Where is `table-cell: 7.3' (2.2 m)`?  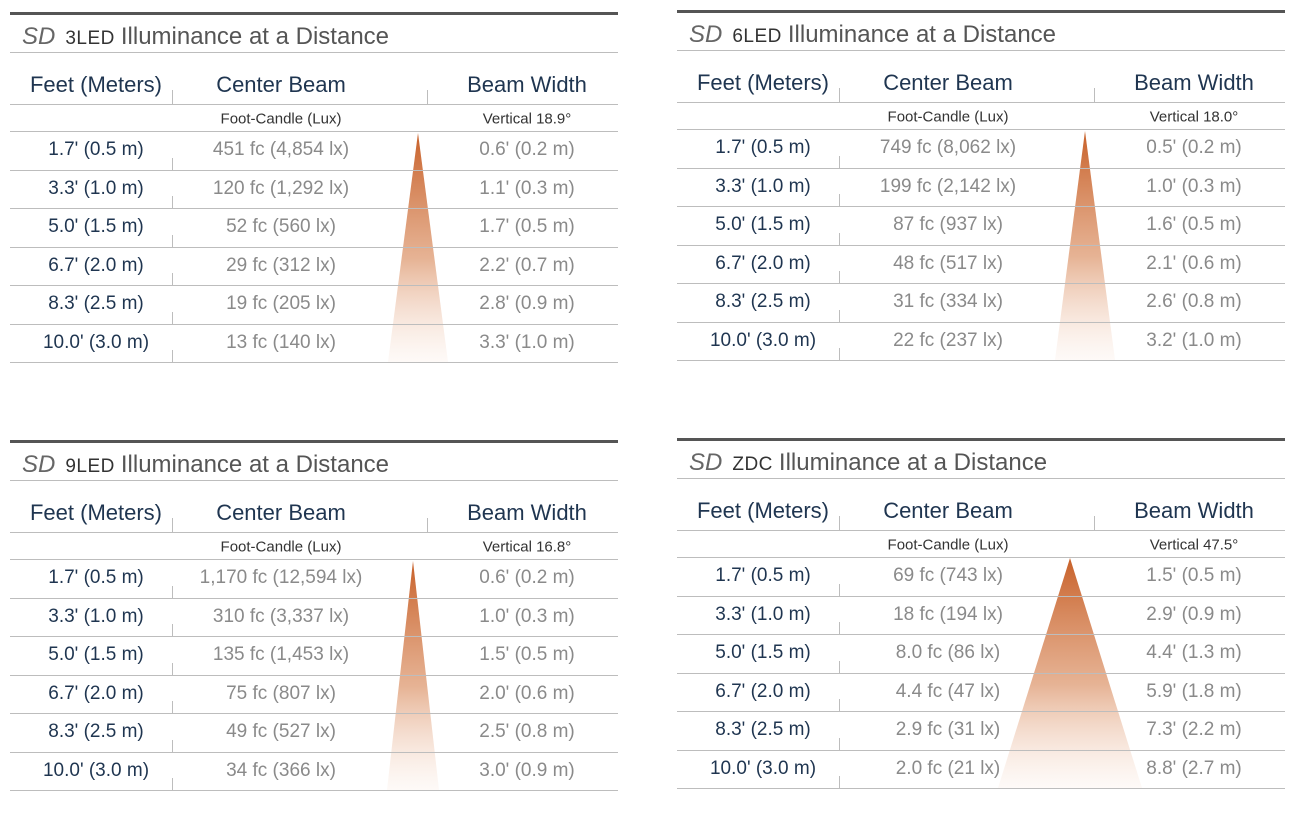
table-cell: 7.3' (2.2 m) is located at coordinates (1194, 730).